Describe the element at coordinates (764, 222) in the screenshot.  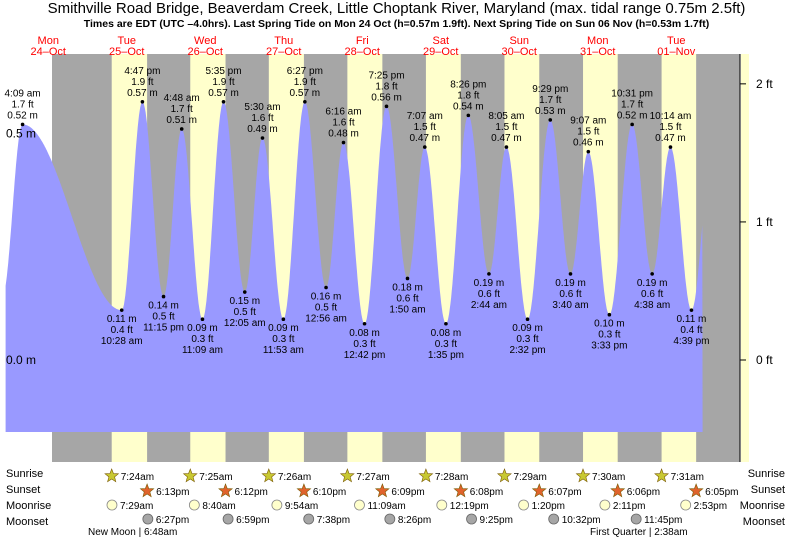
I see `right-axis-tick-label: 1 ft` at that location.